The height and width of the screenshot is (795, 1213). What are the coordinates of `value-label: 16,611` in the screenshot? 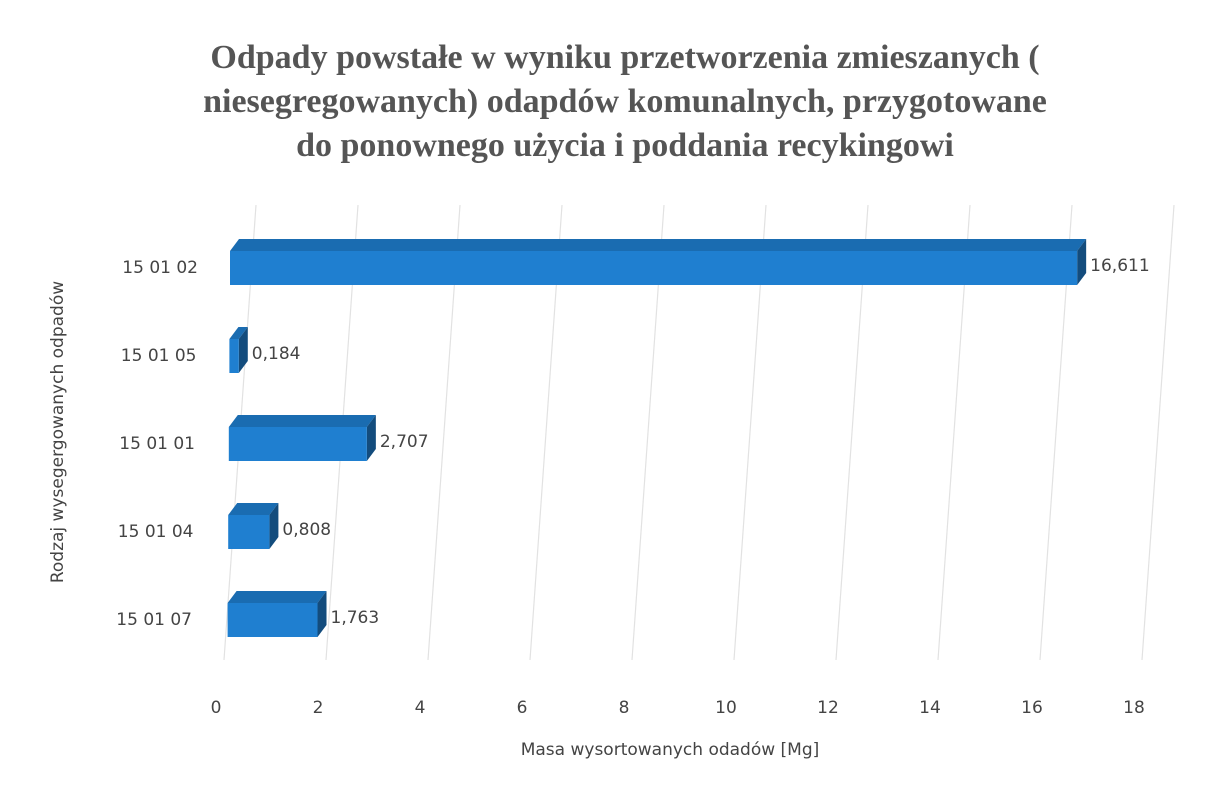 It's located at (1119, 266).